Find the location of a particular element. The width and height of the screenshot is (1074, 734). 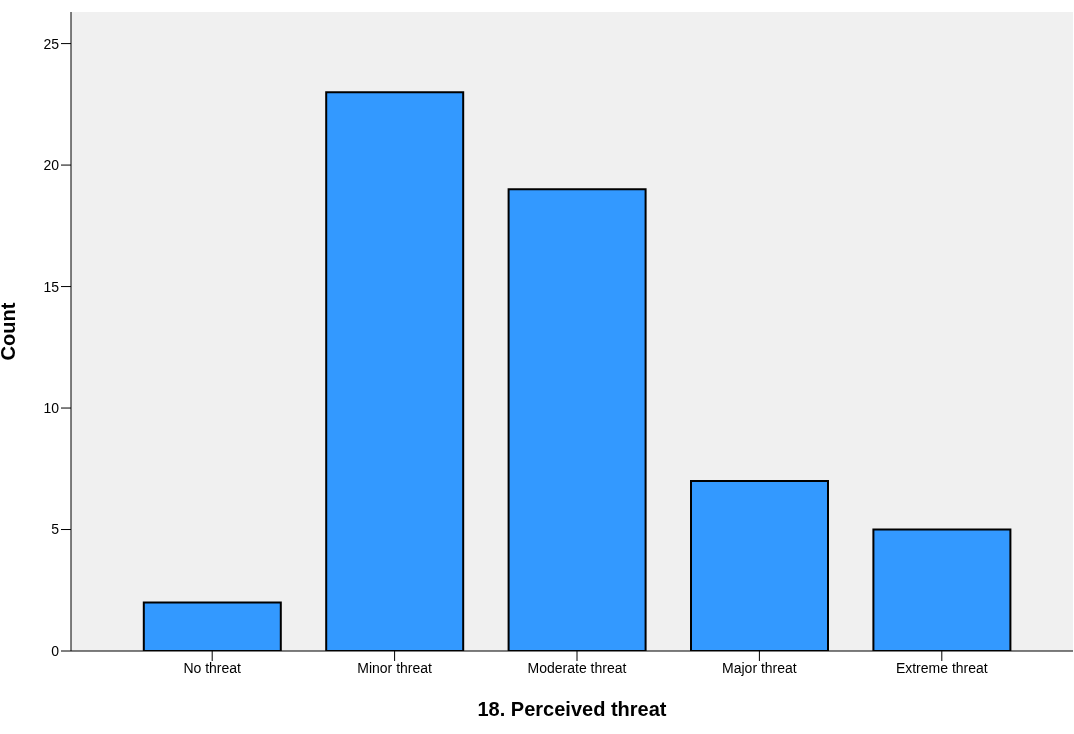

y-tick-label: 5 is located at coordinates (55, 529).